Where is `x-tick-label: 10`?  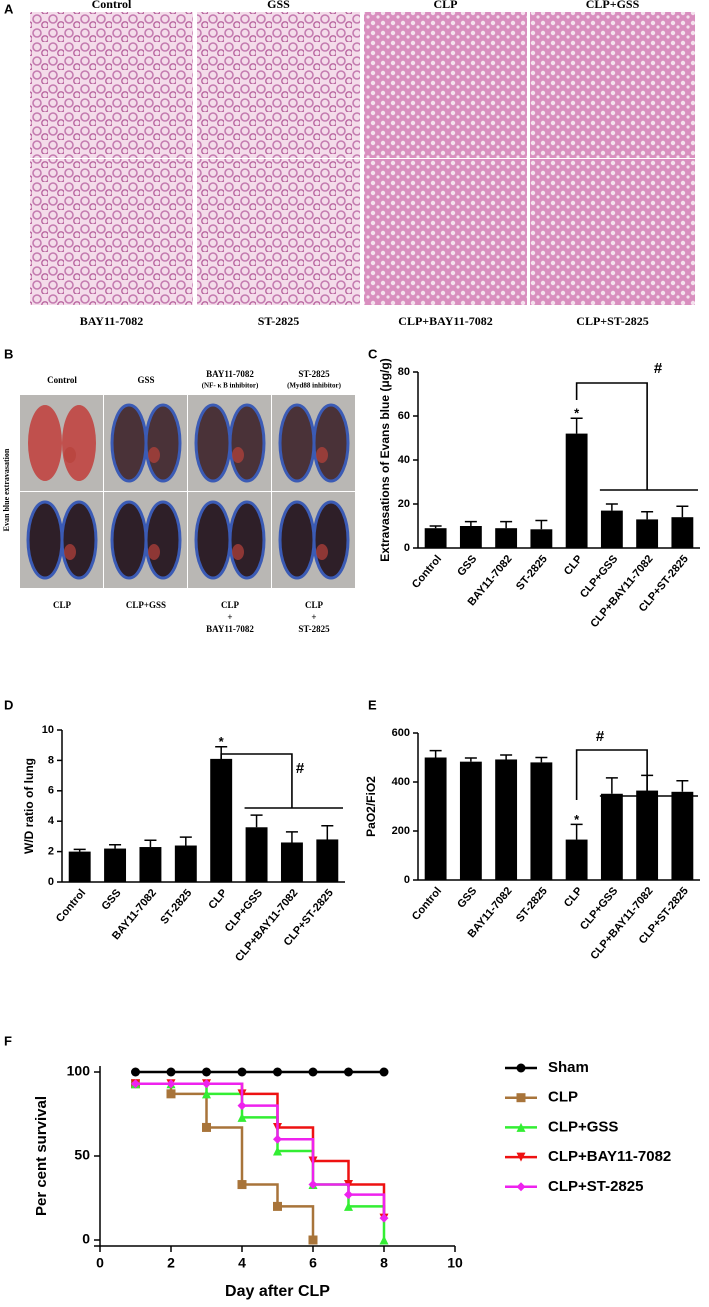 x-tick-label: 10 is located at coordinates (455, 1263).